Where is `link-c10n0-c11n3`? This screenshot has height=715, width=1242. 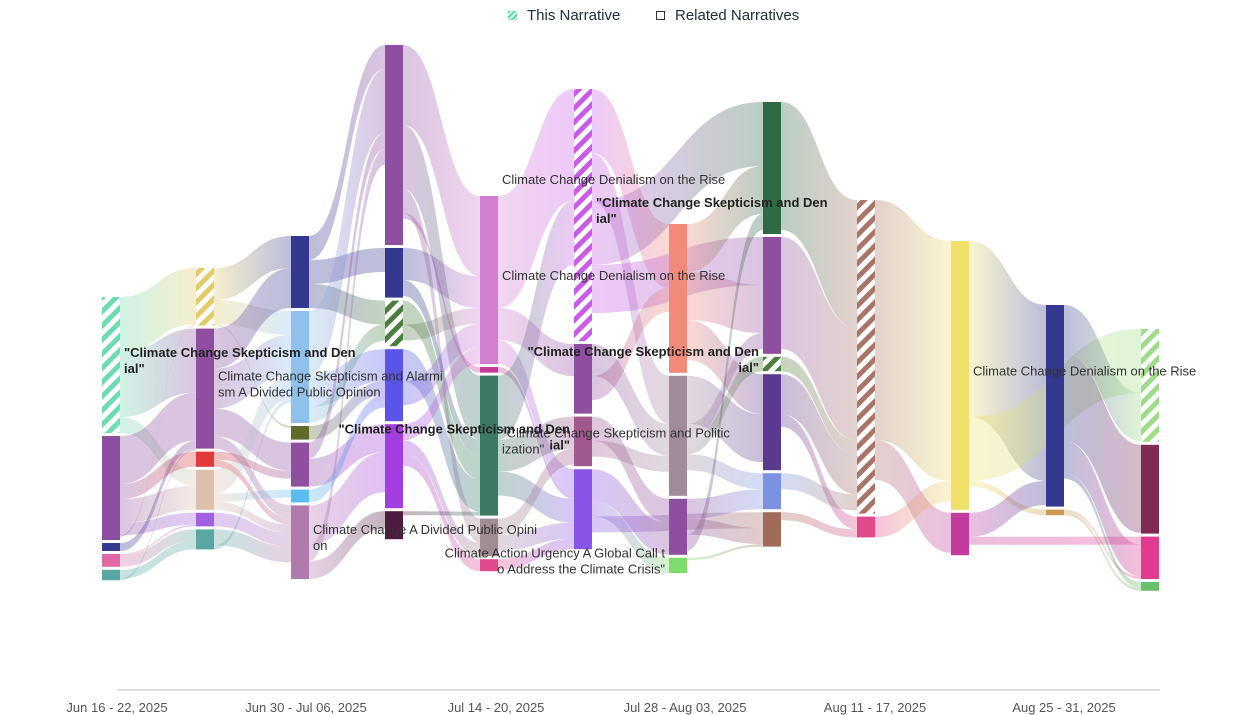
link-c10n0-c11n3 is located at coordinates (1102, 530).